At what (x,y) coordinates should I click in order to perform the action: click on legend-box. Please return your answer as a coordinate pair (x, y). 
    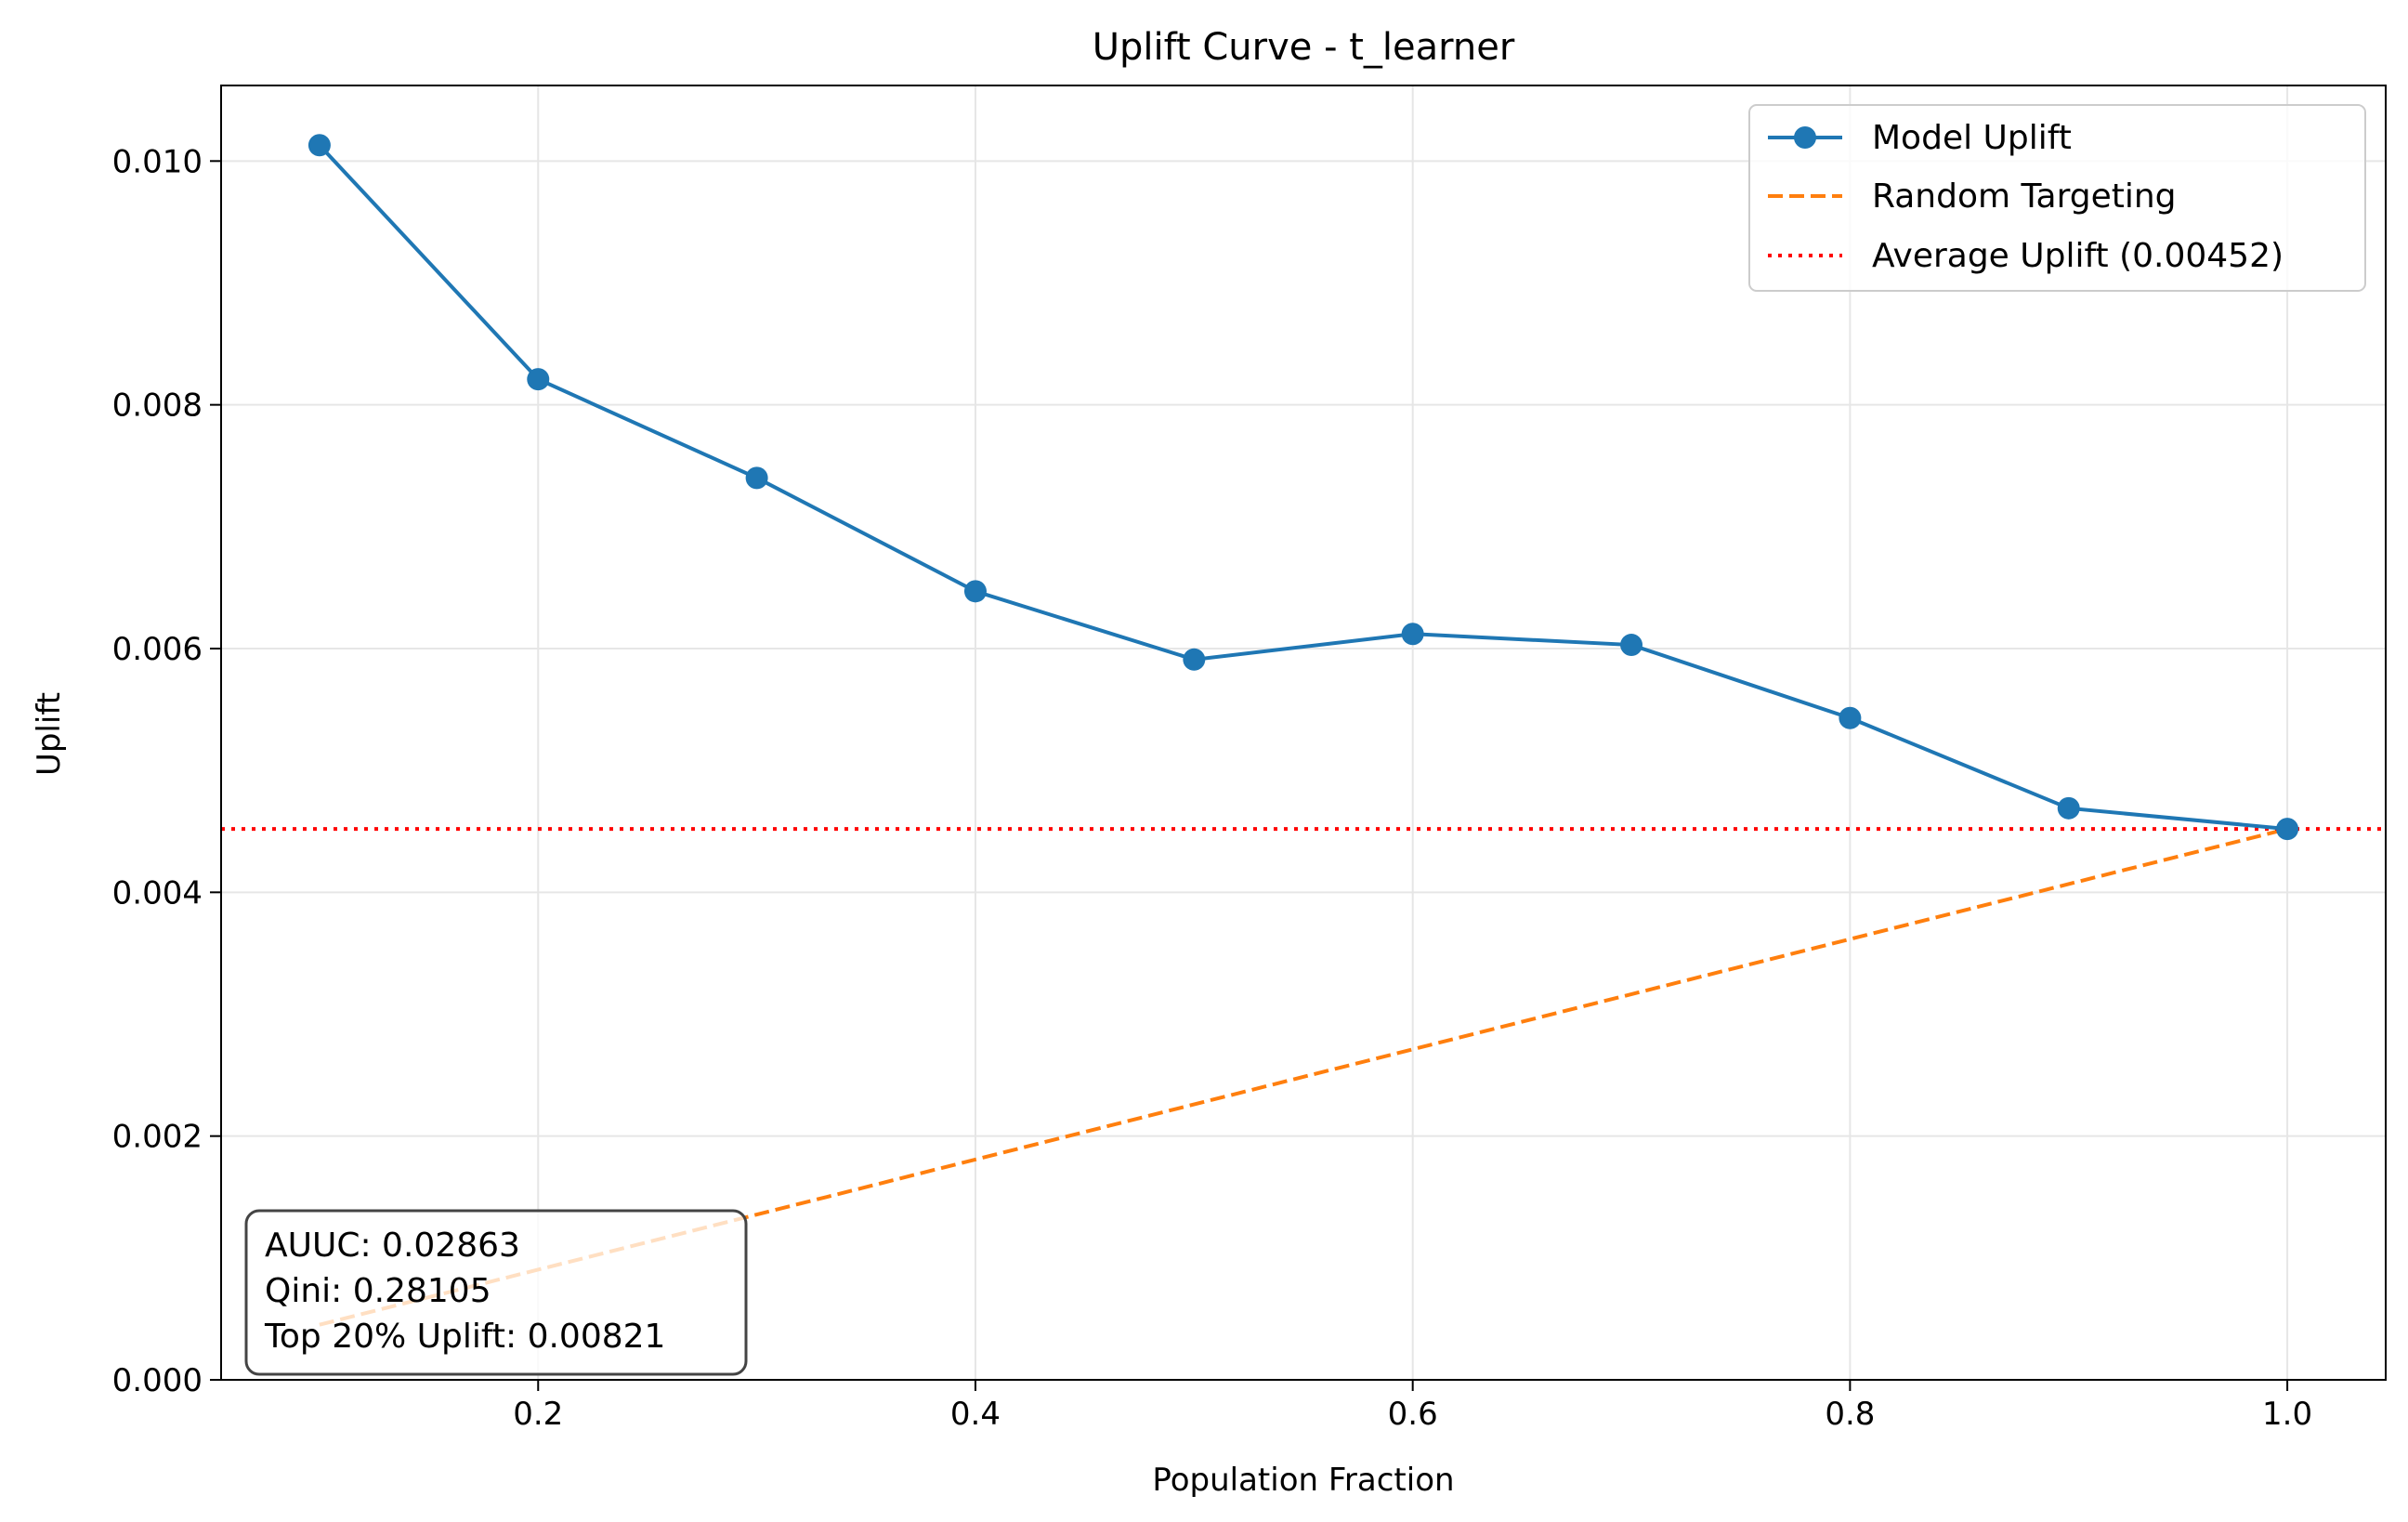
    Looking at the image, I should click on (2057, 198).